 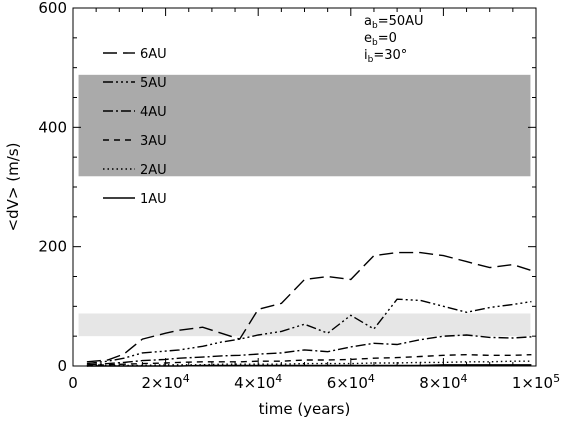 I want to click on x-tick-label: 1×10⁵, so click(x=536, y=382).